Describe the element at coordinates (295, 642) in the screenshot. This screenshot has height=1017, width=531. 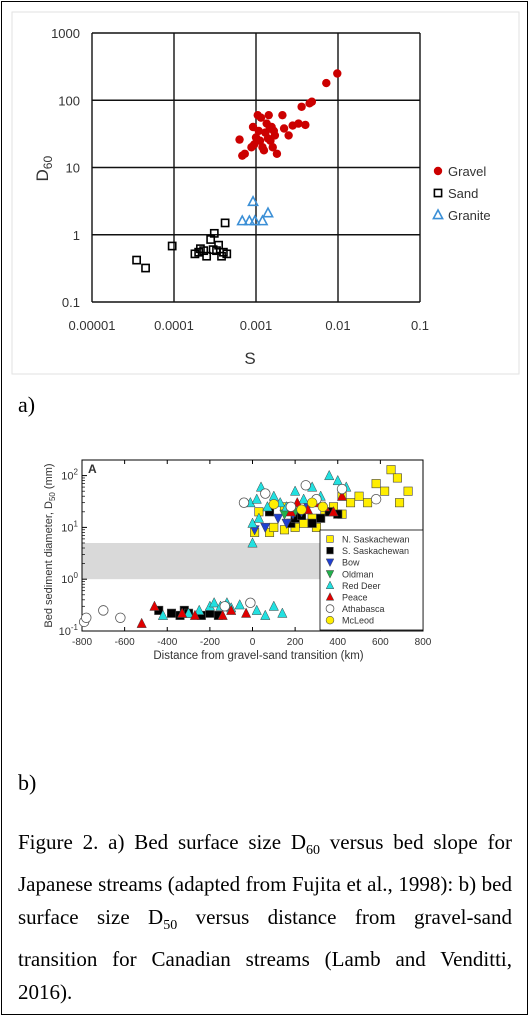
I see `x-tick-label: 200` at that location.